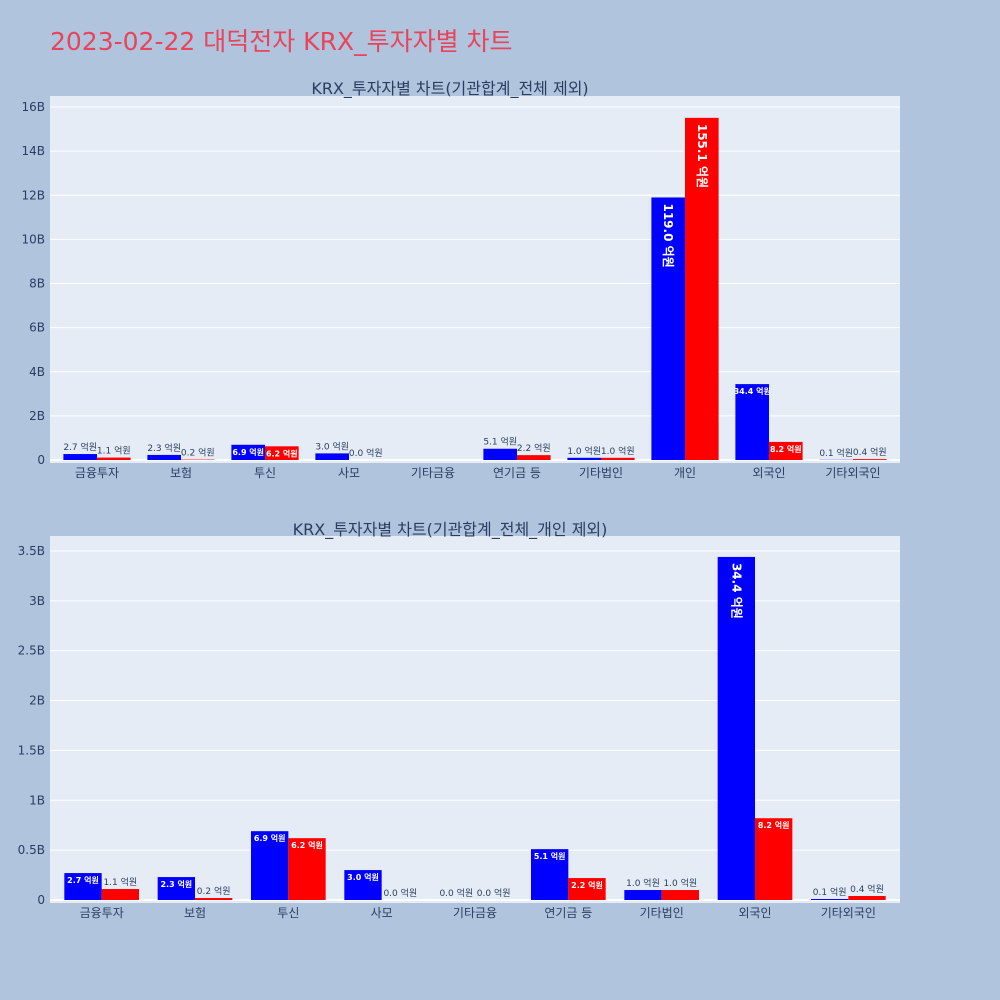 The height and width of the screenshot is (1000, 1000). I want to click on y-tick-label: 4B, so click(37, 372).